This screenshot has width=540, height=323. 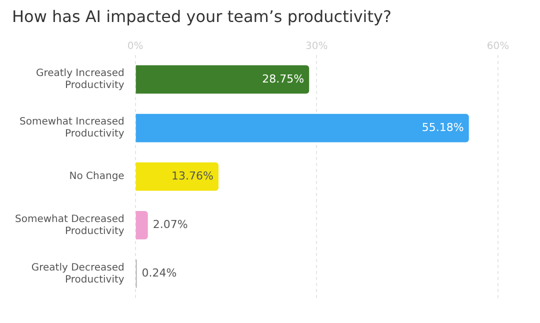 What do you see at coordinates (80, 80) in the screenshot?
I see `y-tick-label: Greatly Increased Productivity` at bounding box center [80, 80].